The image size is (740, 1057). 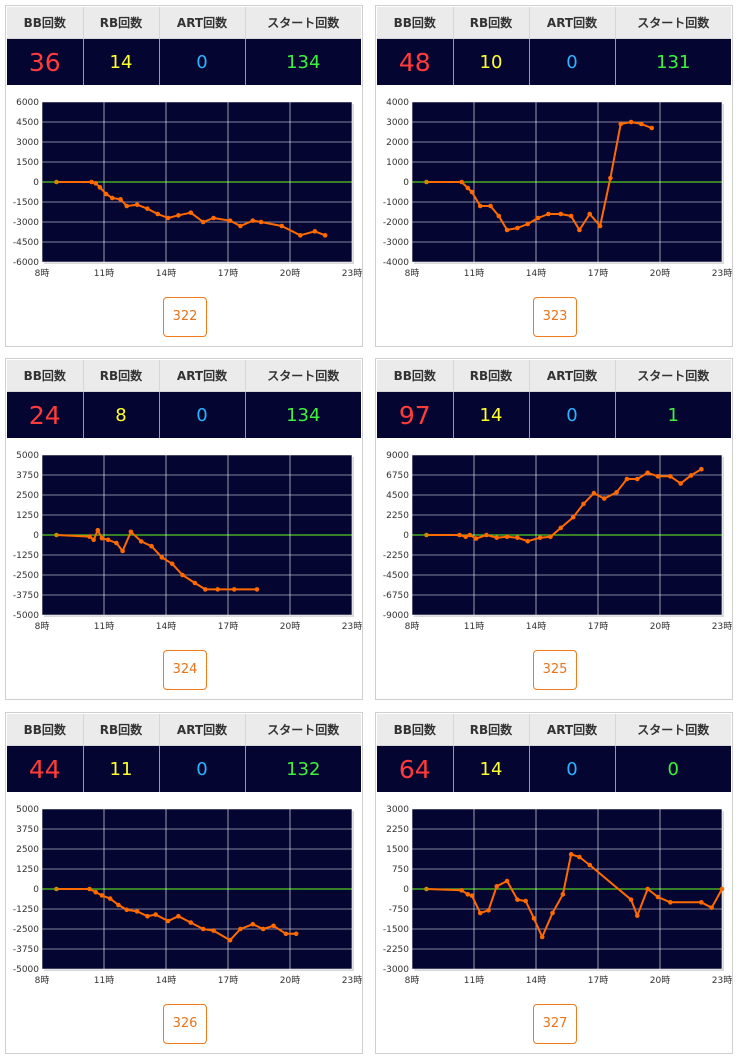 What do you see at coordinates (555, 317) in the screenshot?
I see `machine-number-button: 323` at bounding box center [555, 317].